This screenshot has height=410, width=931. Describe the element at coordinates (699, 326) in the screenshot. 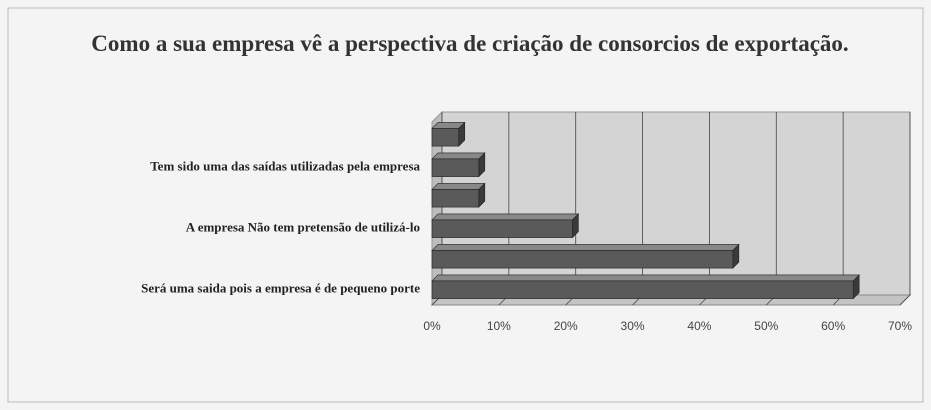

I see `x-tick-label: 40%` at that location.